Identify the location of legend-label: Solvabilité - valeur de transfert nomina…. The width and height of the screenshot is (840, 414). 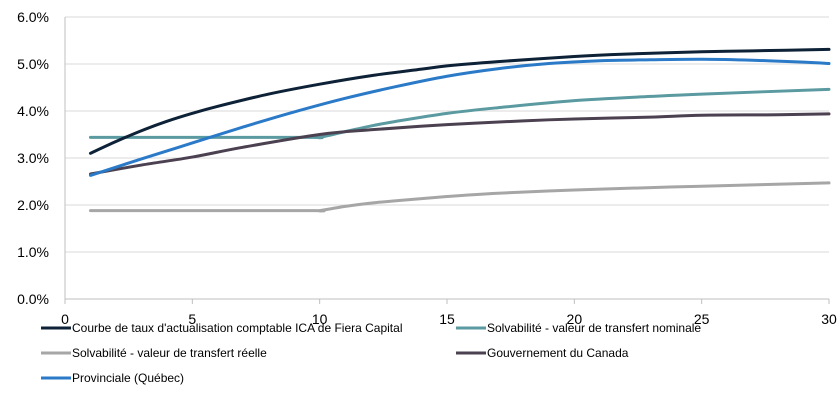
(594, 328).